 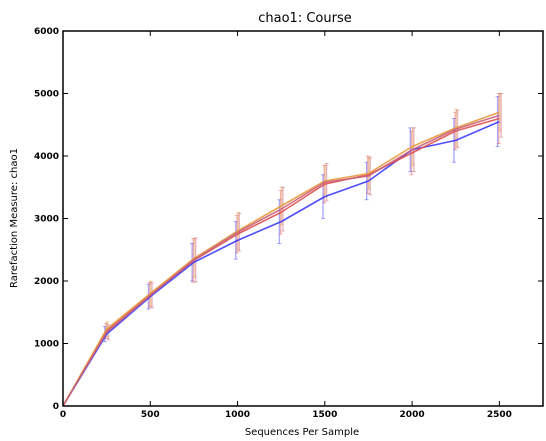 I want to click on y-tick-label: 1000, so click(x=46, y=345).